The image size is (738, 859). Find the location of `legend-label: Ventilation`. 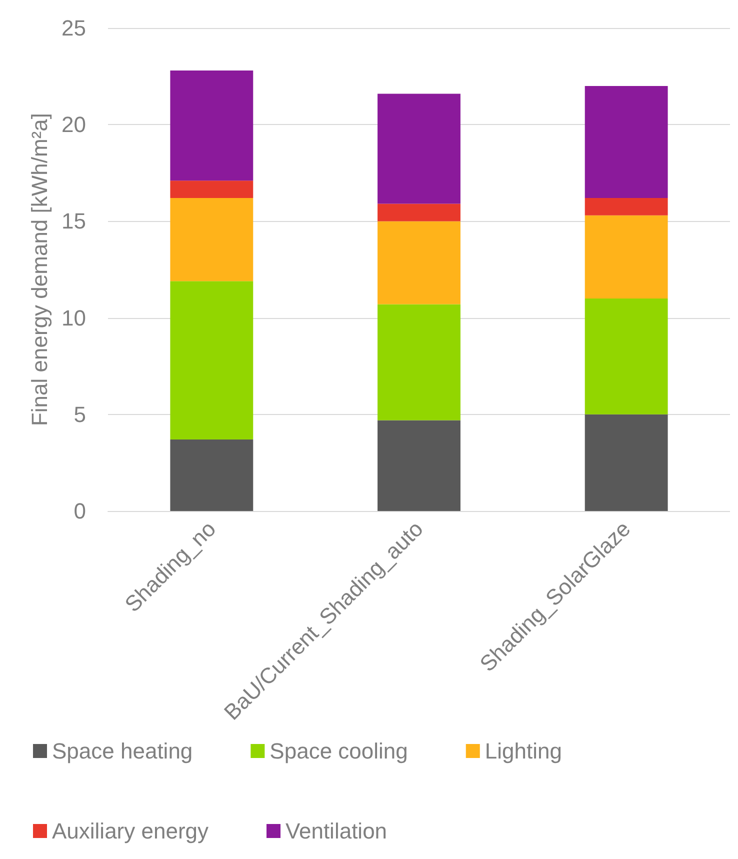

legend-label: Ventilation is located at coordinates (337, 831).